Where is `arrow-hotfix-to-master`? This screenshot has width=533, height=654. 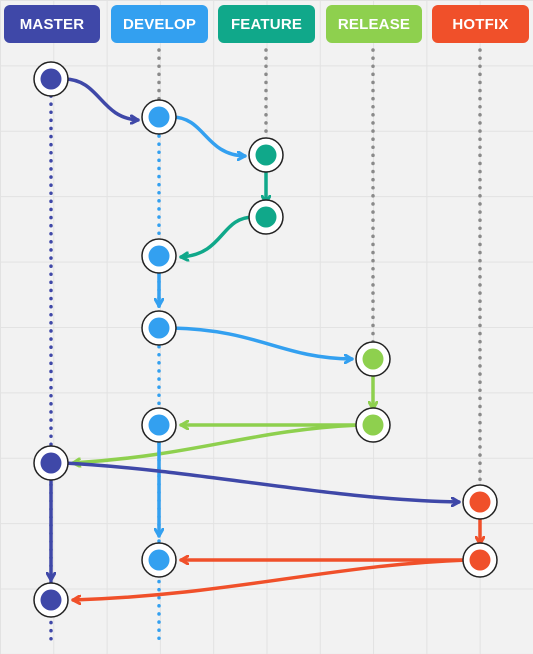
arrow-hotfix-to-master is located at coordinates (270, 579).